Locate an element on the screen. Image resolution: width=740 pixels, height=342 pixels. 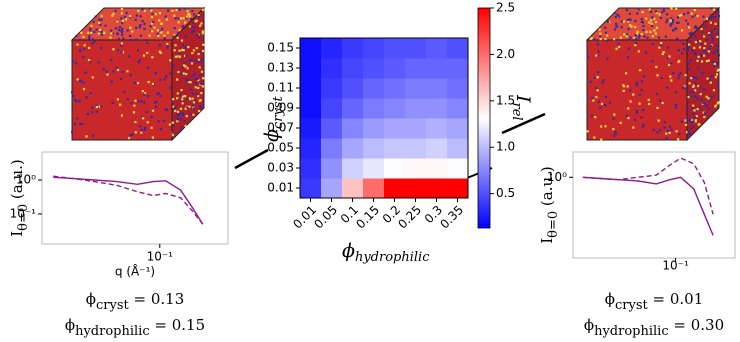
x-tick-label: 0.25 is located at coordinates (409, 217).